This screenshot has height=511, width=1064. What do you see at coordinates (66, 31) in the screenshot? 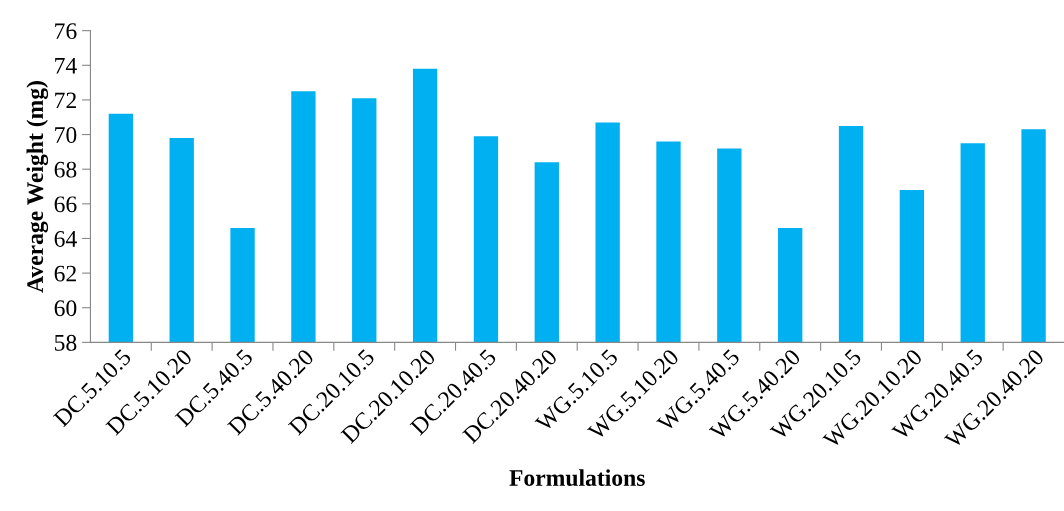
I see `y-tick-label: 76` at bounding box center [66, 31].